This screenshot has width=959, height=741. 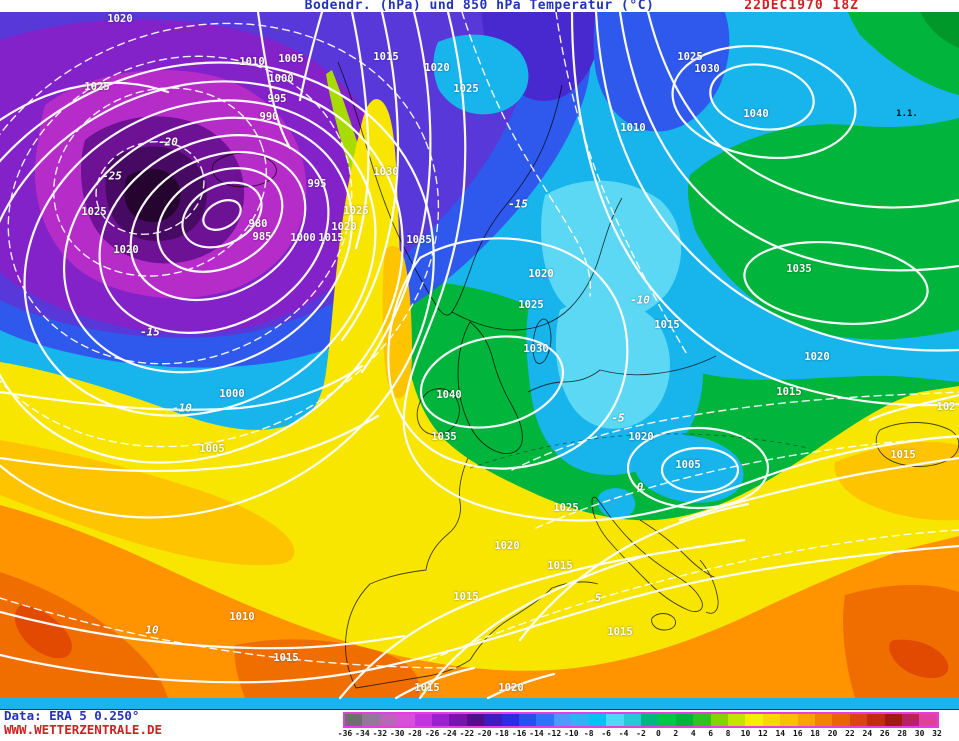 What do you see at coordinates (83, 729) in the screenshot?
I see `website-link: WWW.WETTERZENTRALE.DE` at bounding box center [83, 729].